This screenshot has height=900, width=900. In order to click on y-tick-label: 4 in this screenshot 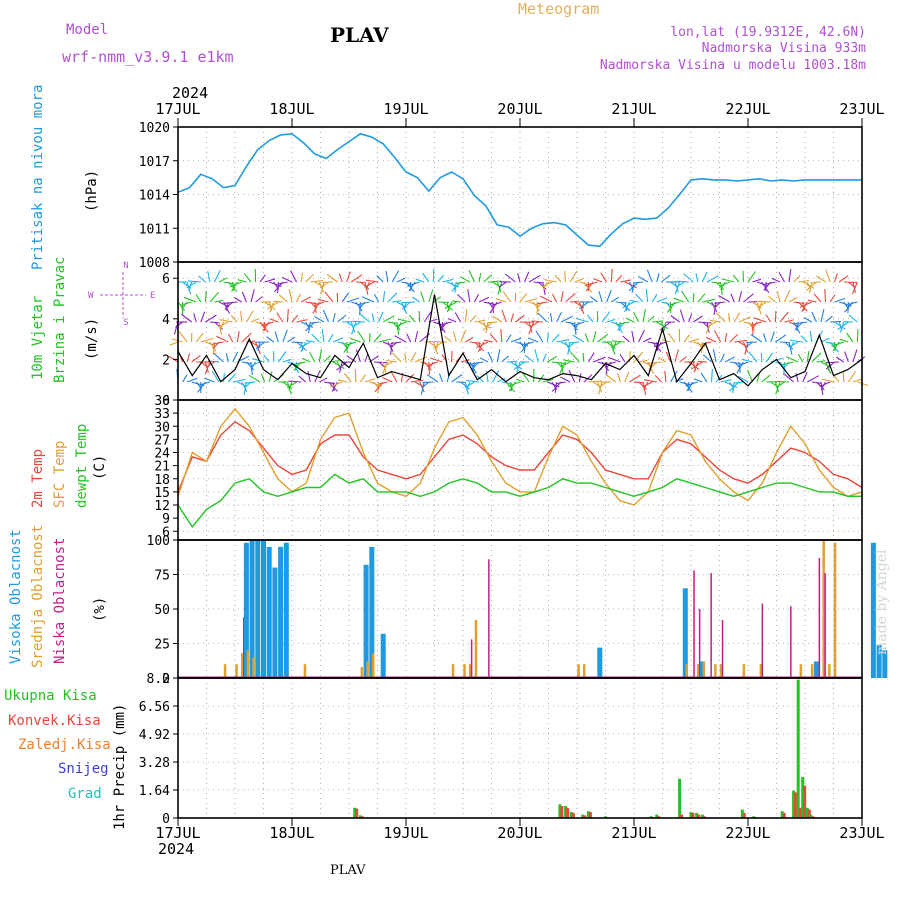, I will do `click(166, 320)`.